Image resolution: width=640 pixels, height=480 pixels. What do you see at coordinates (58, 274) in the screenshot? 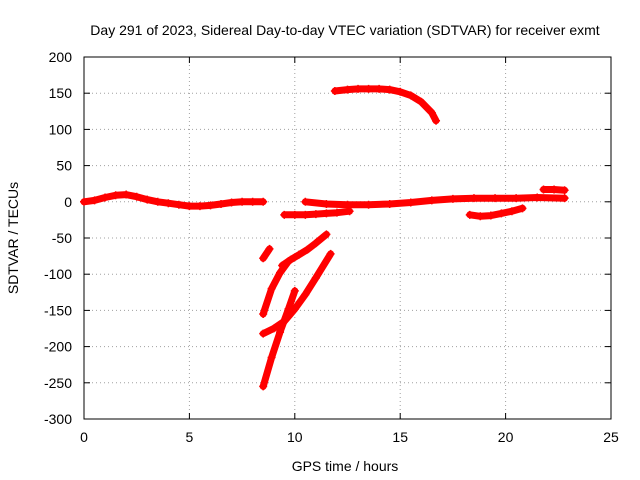
I see `y-tick-label: -100` at bounding box center [58, 274].